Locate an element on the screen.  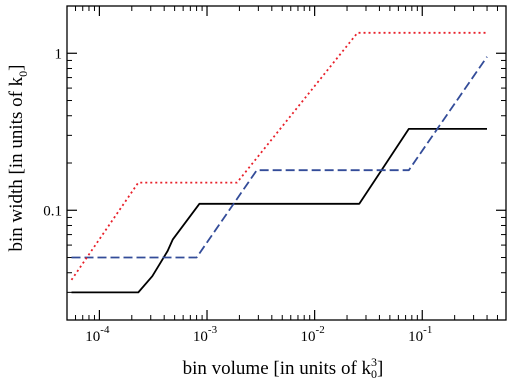
x-axis-label-main: bin volume [in units of k is located at coordinates (277, 368).